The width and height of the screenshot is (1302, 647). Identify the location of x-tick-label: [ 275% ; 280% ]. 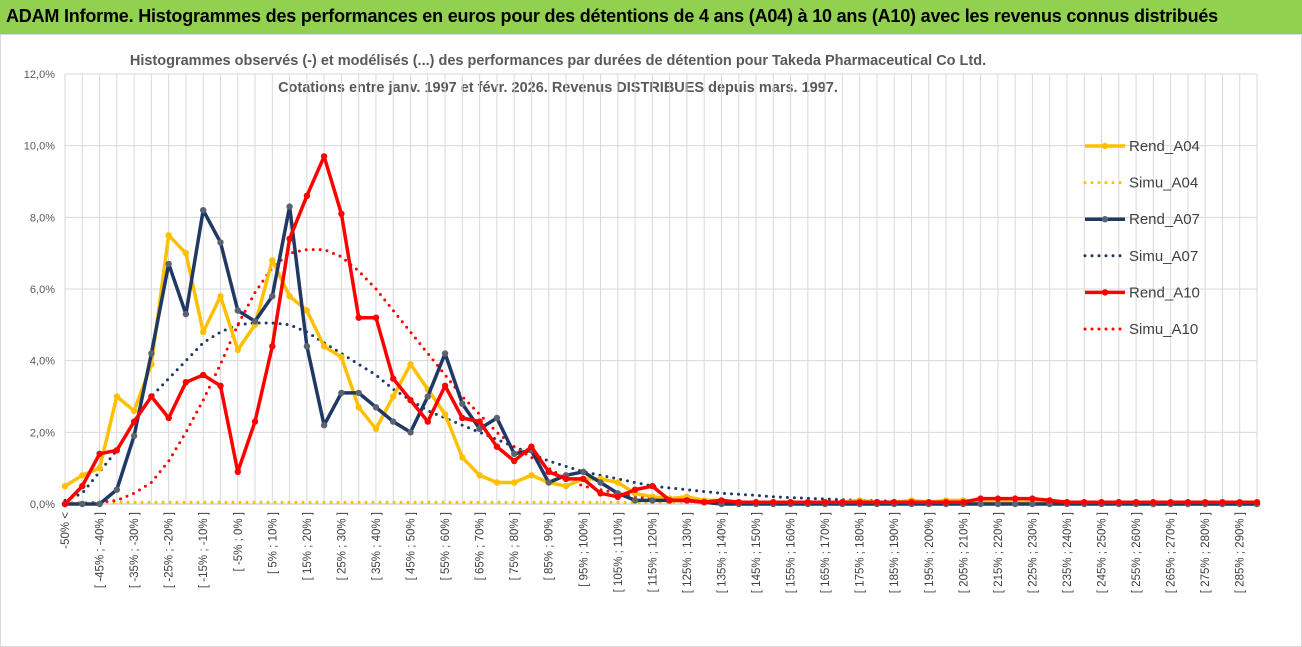
(1206, 552).